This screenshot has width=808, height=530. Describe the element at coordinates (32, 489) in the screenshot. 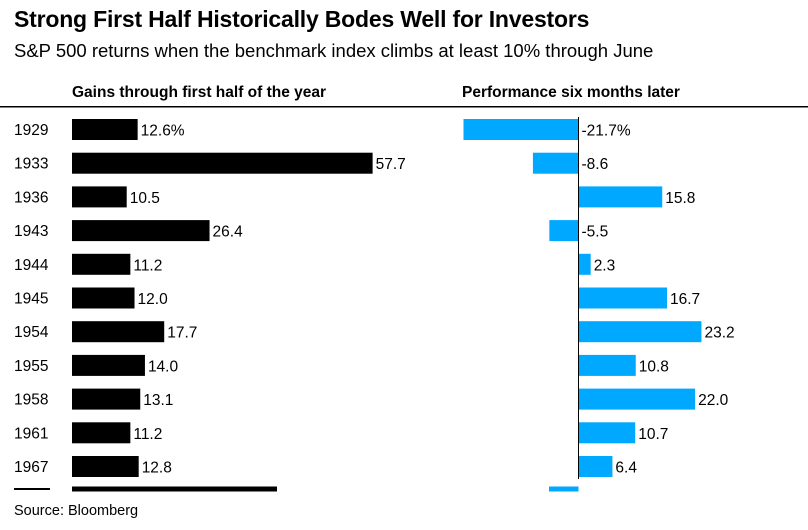

I see `year-label-clipped` at that location.